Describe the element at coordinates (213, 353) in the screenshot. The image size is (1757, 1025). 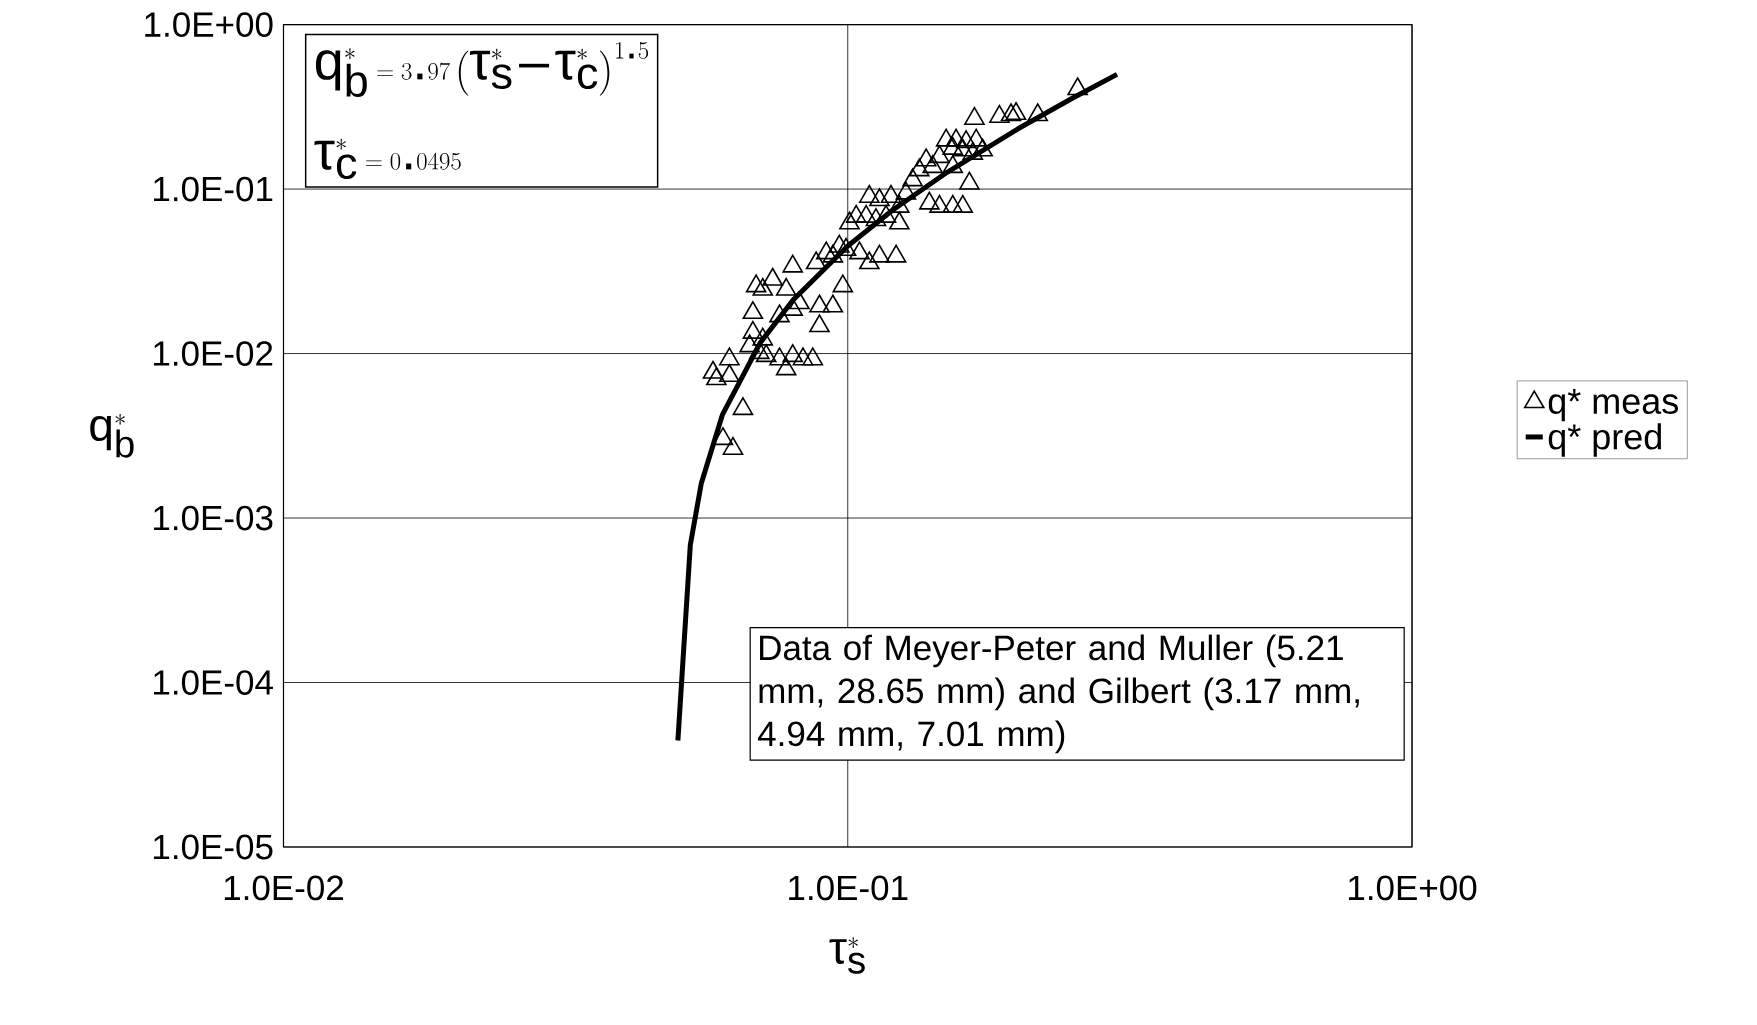
I see `y-tick-label: 1.0E-02` at that location.